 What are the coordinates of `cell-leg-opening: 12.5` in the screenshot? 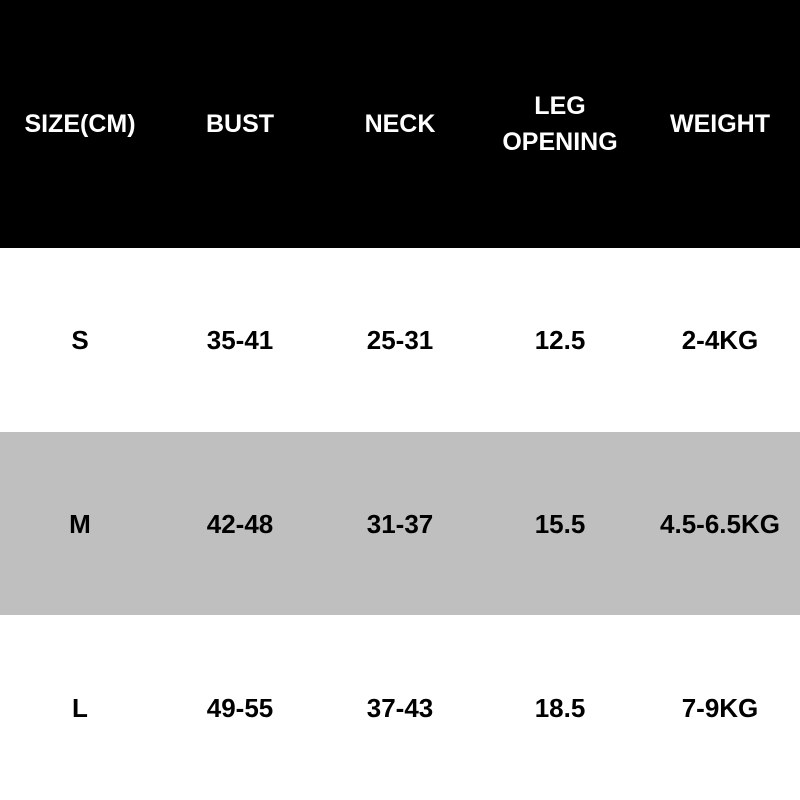 It's located at (560, 340).